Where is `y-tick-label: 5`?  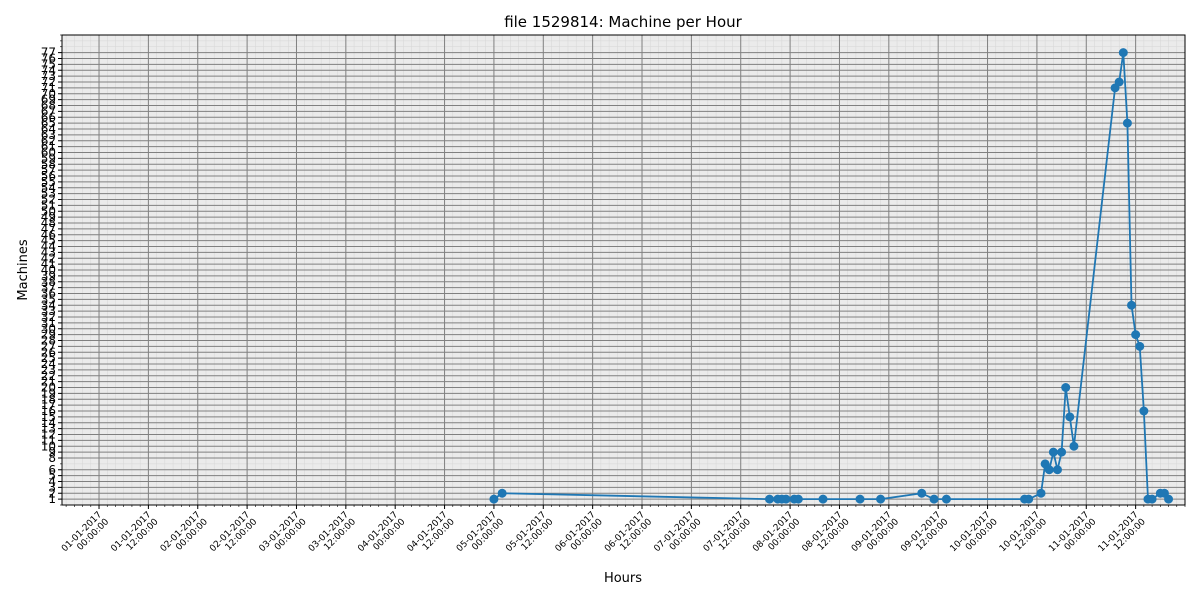 y-tick-label: 5 is located at coordinates (52, 476).